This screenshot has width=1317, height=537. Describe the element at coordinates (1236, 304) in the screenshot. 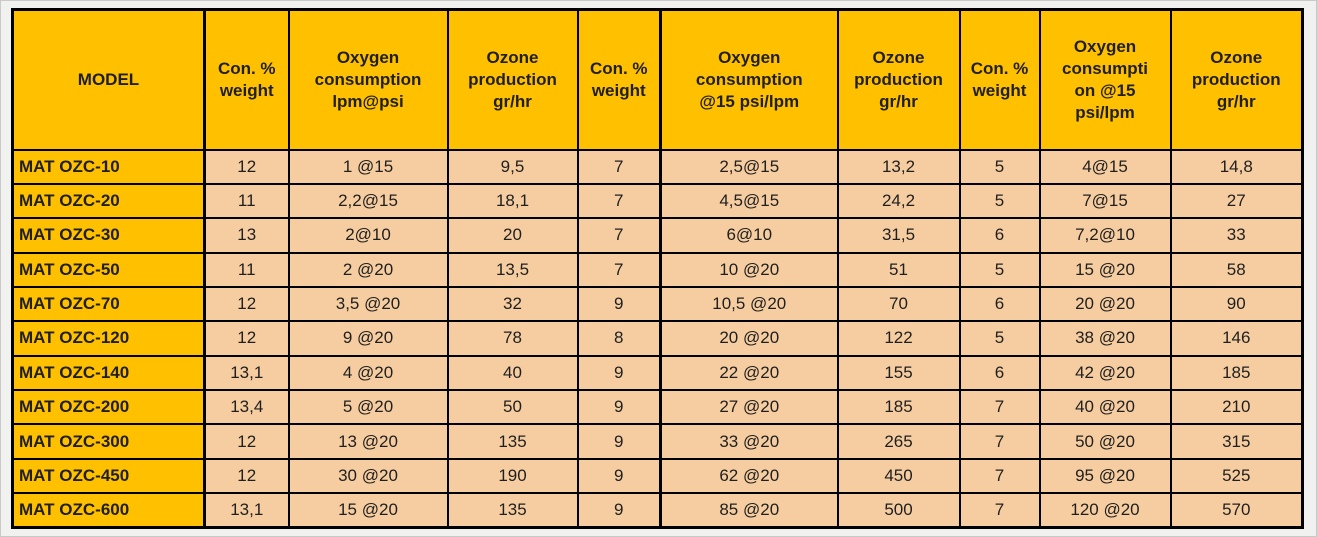

I see `data-cell: 90` at that location.